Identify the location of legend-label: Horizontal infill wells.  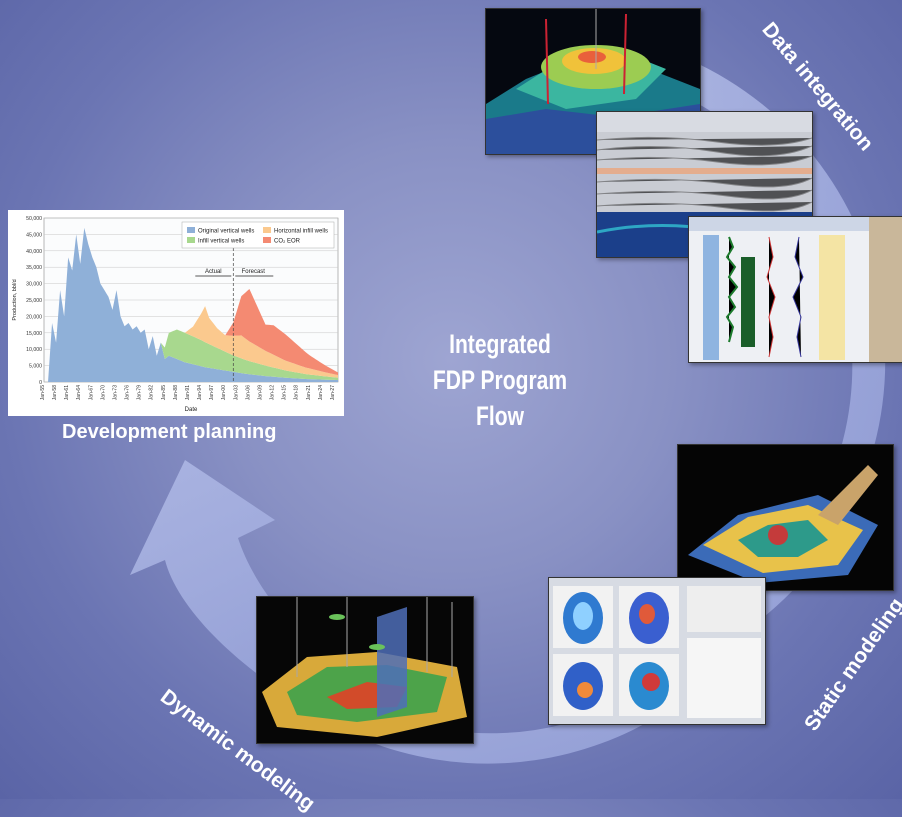
(301, 232).